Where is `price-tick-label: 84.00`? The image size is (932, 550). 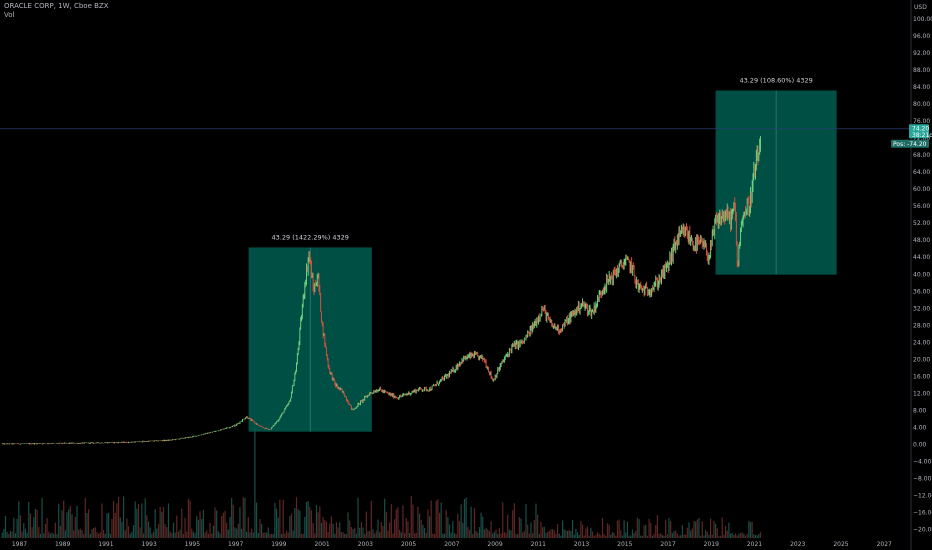
price-tick-label: 84.00 is located at coordinates (921, 87).